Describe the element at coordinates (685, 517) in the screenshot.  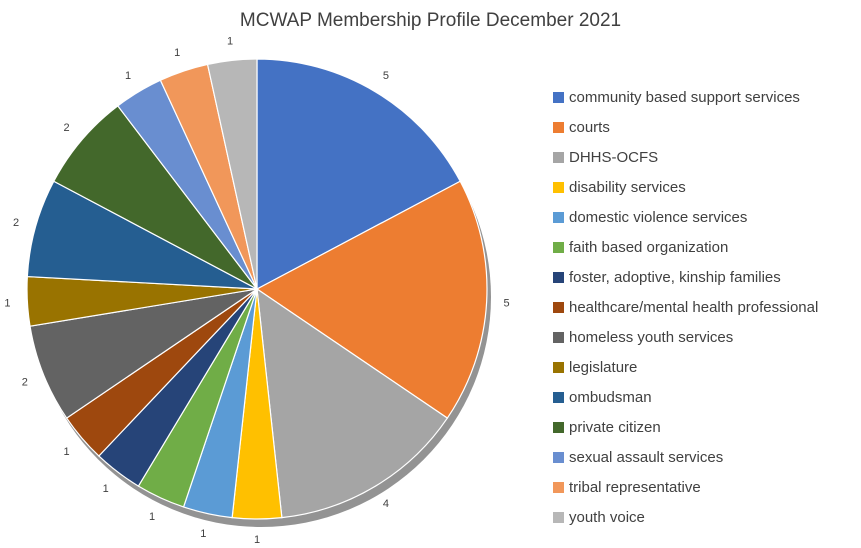
I see `legend-item-youth-voice: youth voice` at that location.